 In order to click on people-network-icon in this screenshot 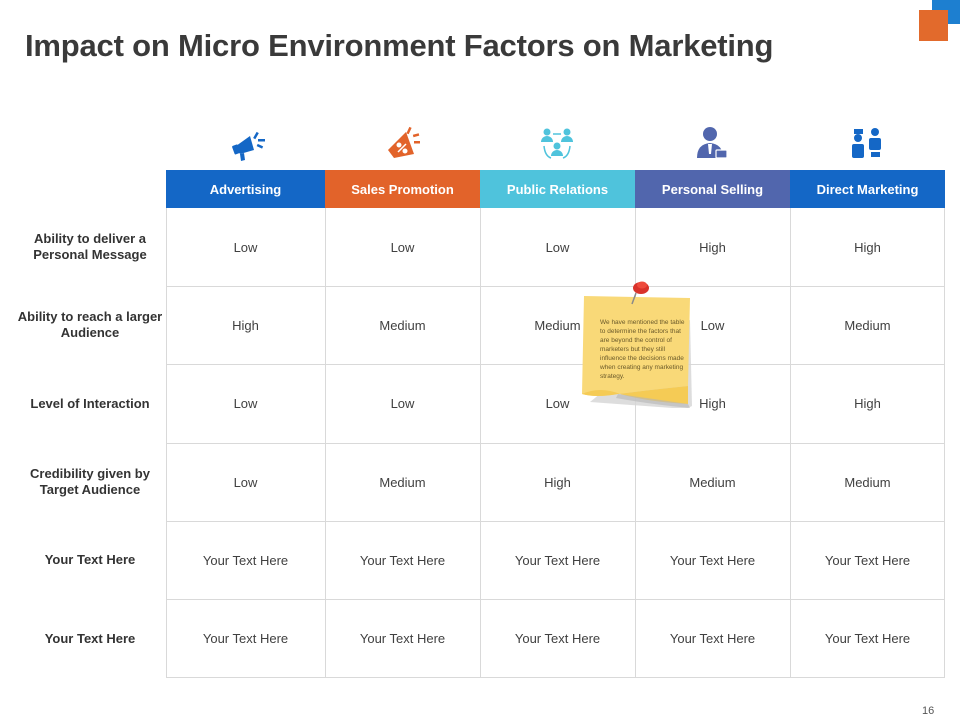, I will do `click(557, 144)`.